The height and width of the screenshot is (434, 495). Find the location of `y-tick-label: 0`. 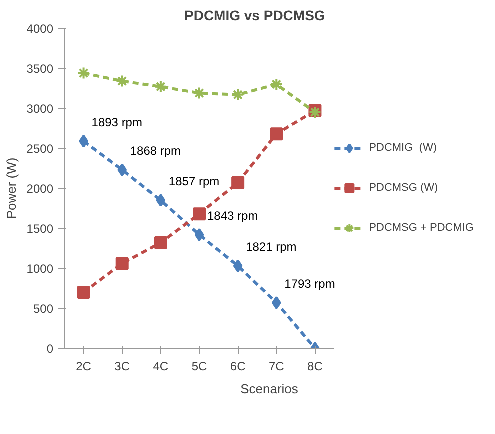

y-tick-label: 0 is located at coordinates (50, 349).